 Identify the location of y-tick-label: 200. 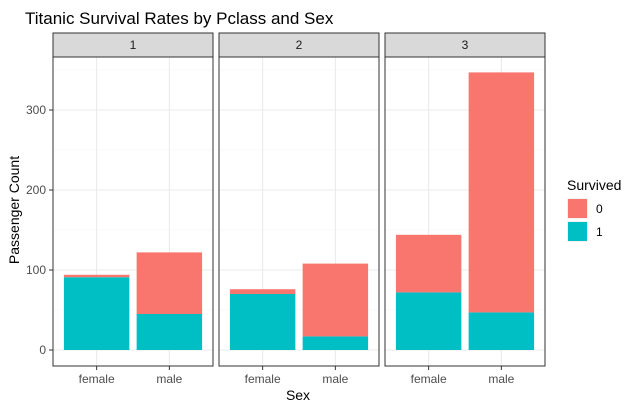
(36, 190).